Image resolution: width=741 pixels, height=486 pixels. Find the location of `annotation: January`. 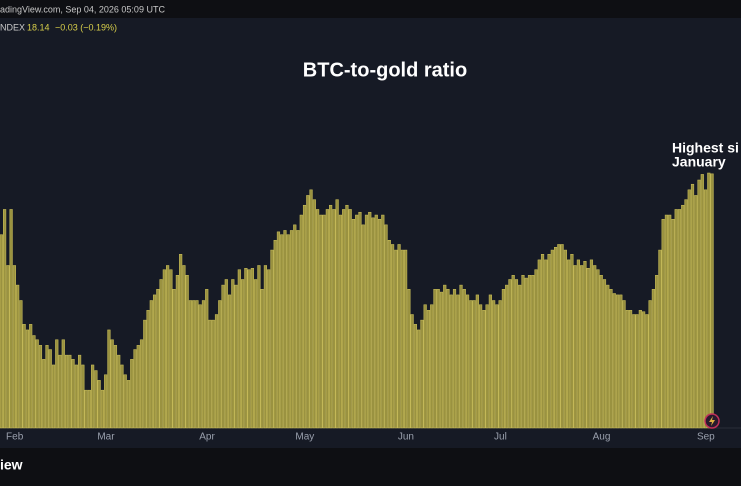

annotation: January is located at coordinates (699, 162).